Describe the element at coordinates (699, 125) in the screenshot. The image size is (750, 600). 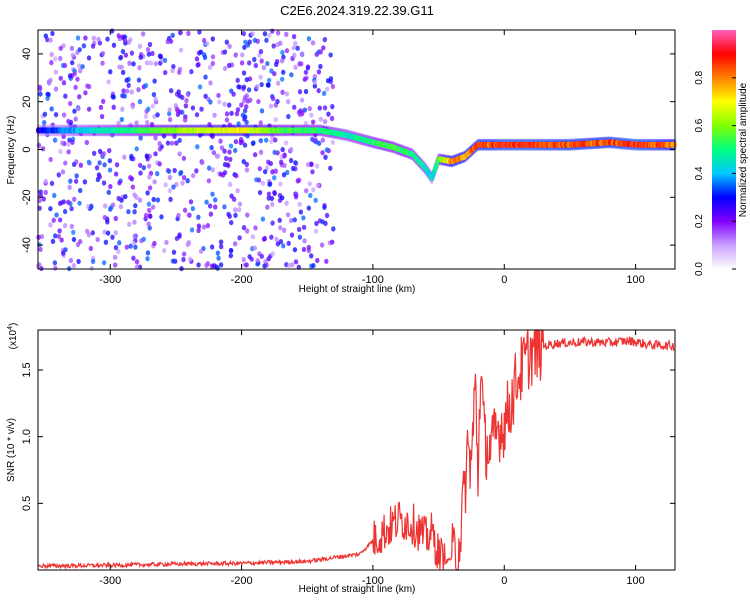
I see `colorbar-tick-label: 0.6` at that location.